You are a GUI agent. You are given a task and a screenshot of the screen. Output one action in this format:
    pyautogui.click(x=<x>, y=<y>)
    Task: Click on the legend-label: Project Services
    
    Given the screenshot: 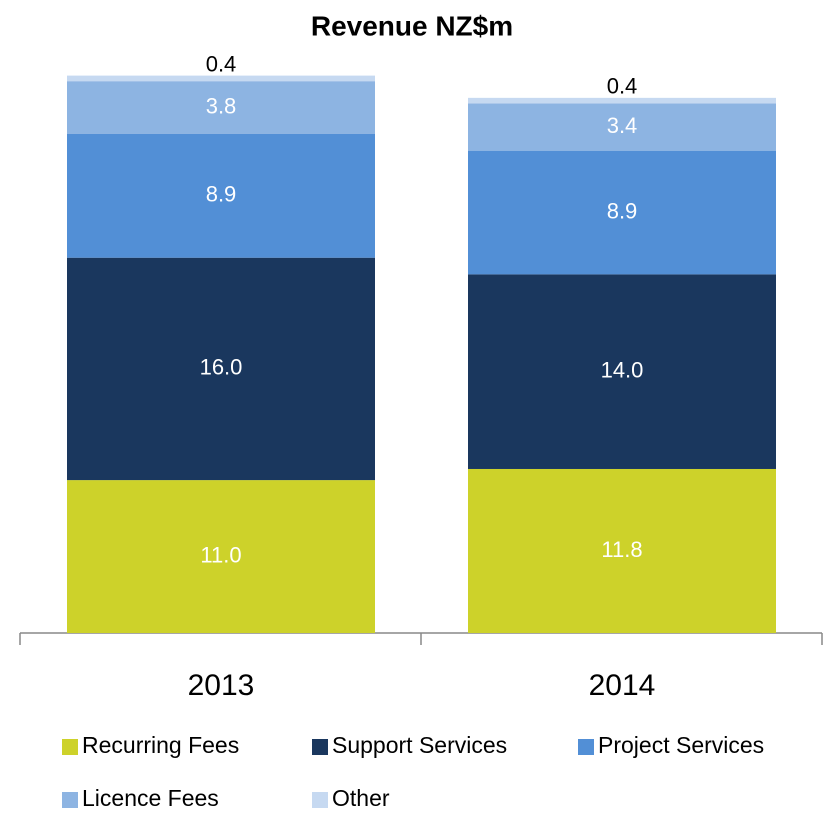 What is the action you would take?
    pyautogui.click(x=681, y=745)
    